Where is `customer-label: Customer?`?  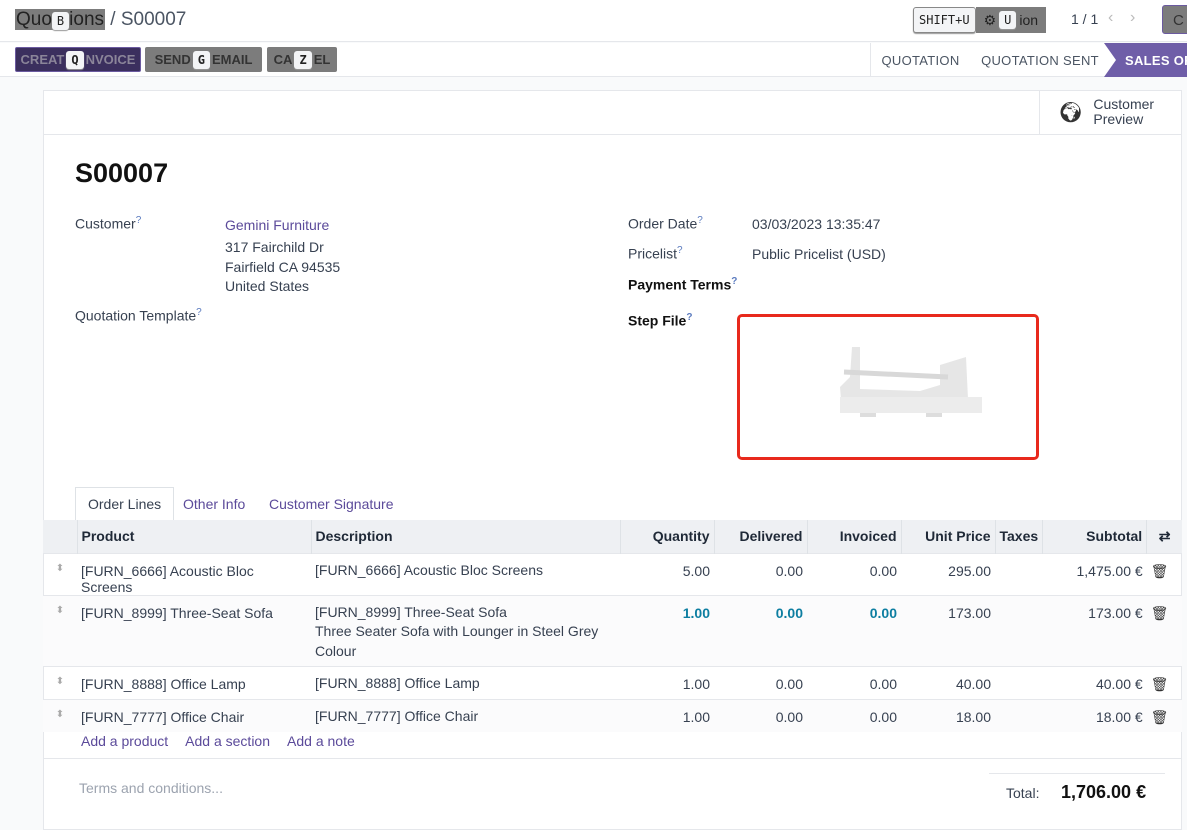
customer-label: Customer? is located at coordinates (108, 223).